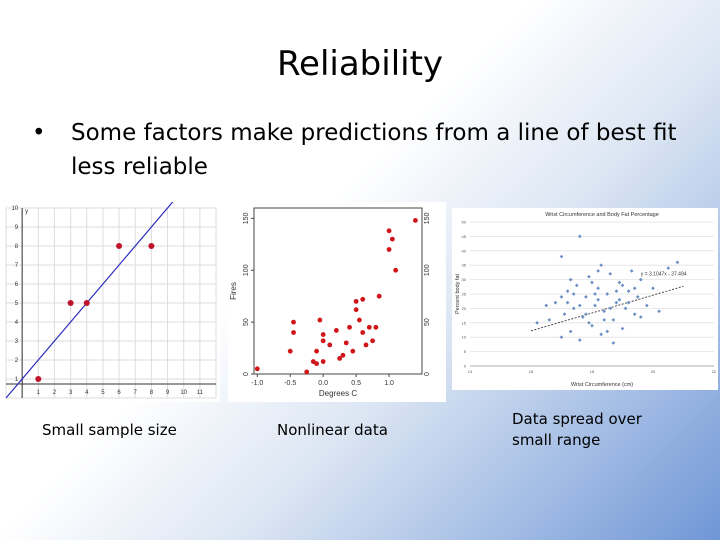 The height and width of the screenshot is (540, 720). I want to click on x-tick-label: 0.0, so click(323, 383).